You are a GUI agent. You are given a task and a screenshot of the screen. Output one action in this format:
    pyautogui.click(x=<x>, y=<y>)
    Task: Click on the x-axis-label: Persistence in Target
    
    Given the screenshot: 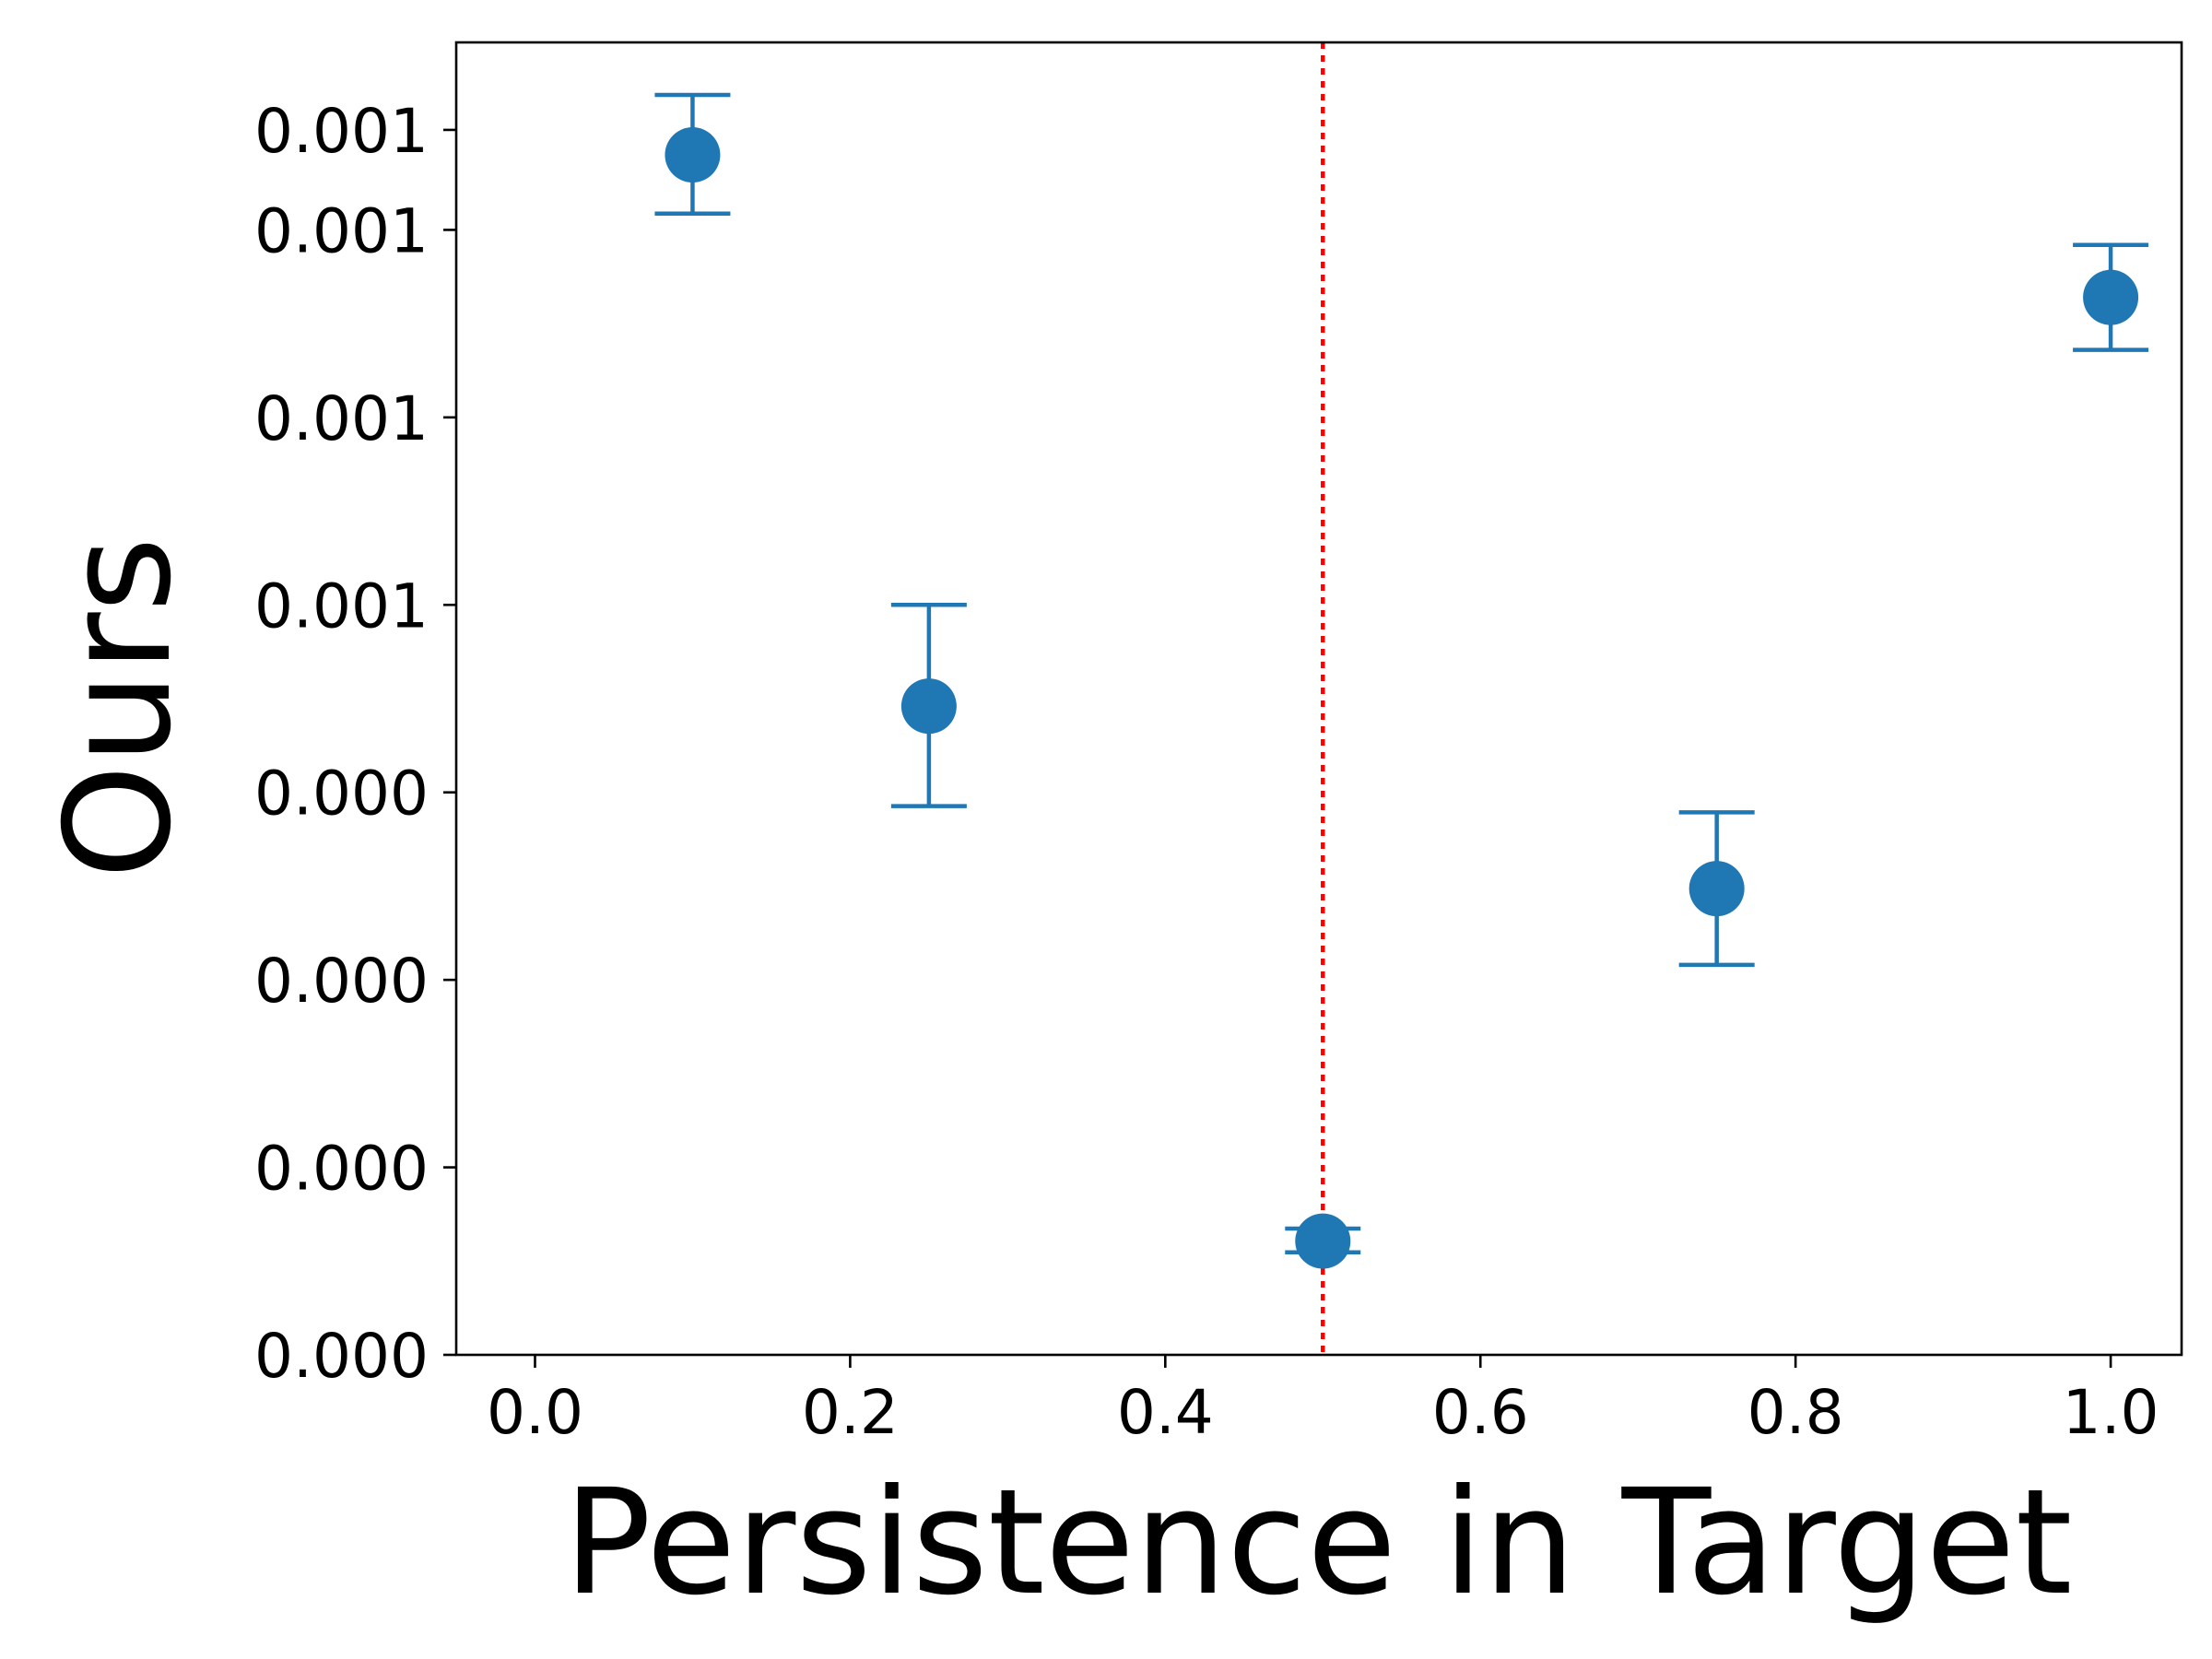 What is the action you would take?
    pyautogui.click(x=1317, y=1543)
    